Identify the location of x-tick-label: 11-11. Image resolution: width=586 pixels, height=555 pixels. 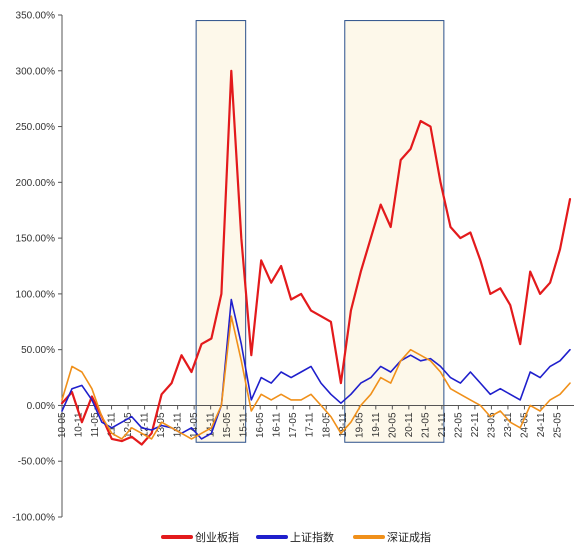
(112, 424).